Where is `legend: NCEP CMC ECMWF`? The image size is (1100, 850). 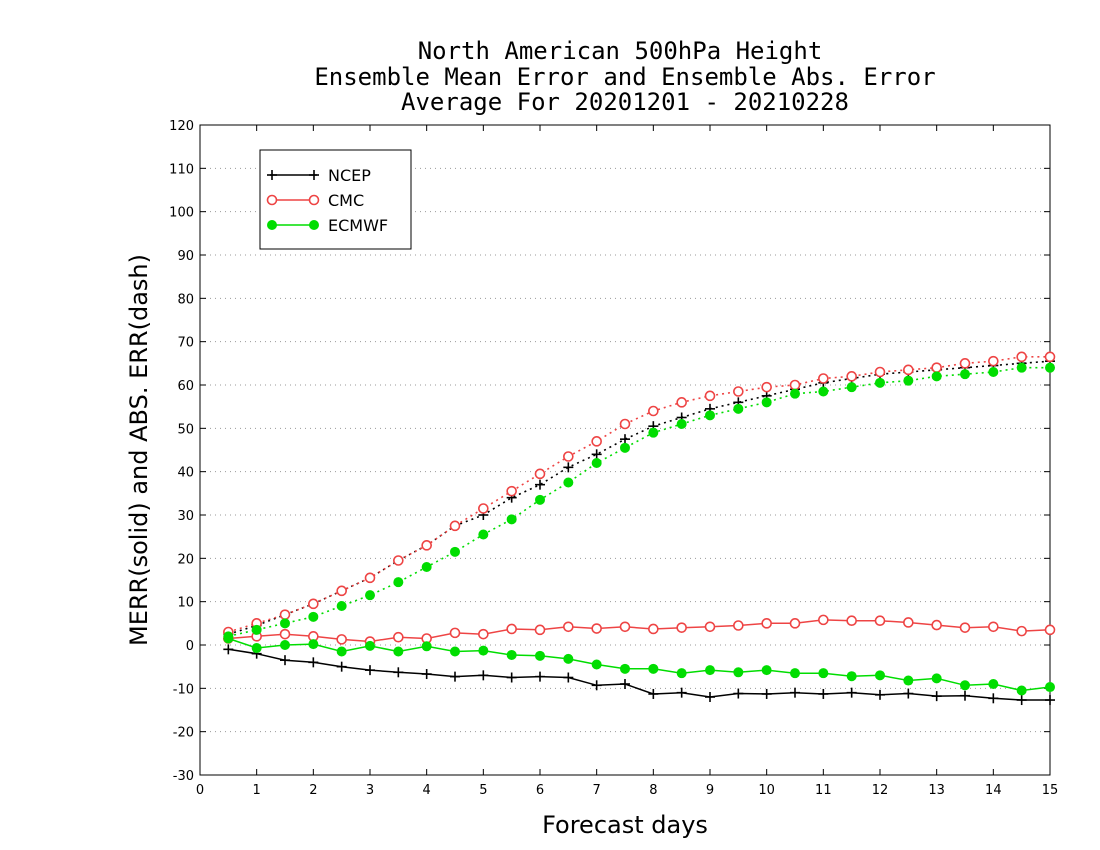 legend: NCEP CMC ECMWF is located at coordinates (335, 199).